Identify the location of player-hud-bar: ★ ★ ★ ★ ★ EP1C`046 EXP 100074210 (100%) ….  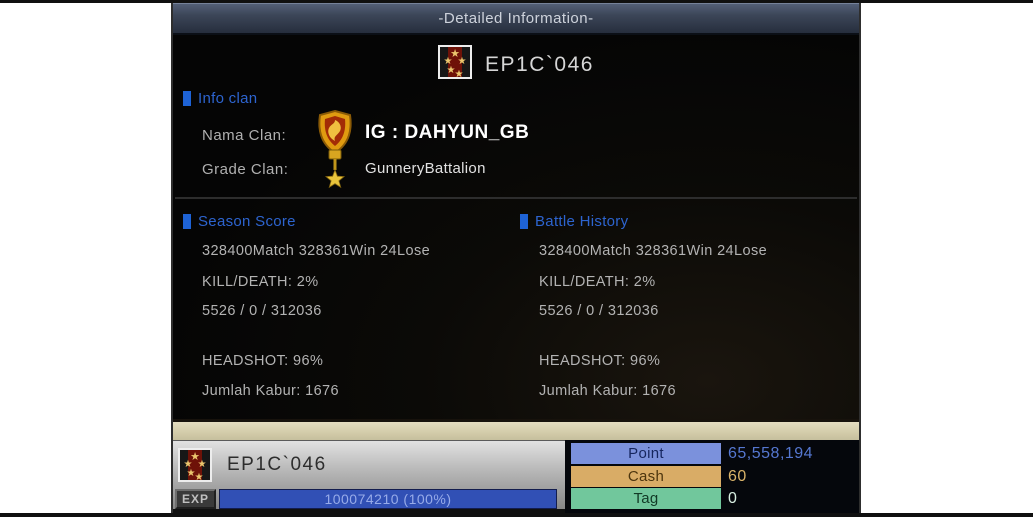
(516, 476).